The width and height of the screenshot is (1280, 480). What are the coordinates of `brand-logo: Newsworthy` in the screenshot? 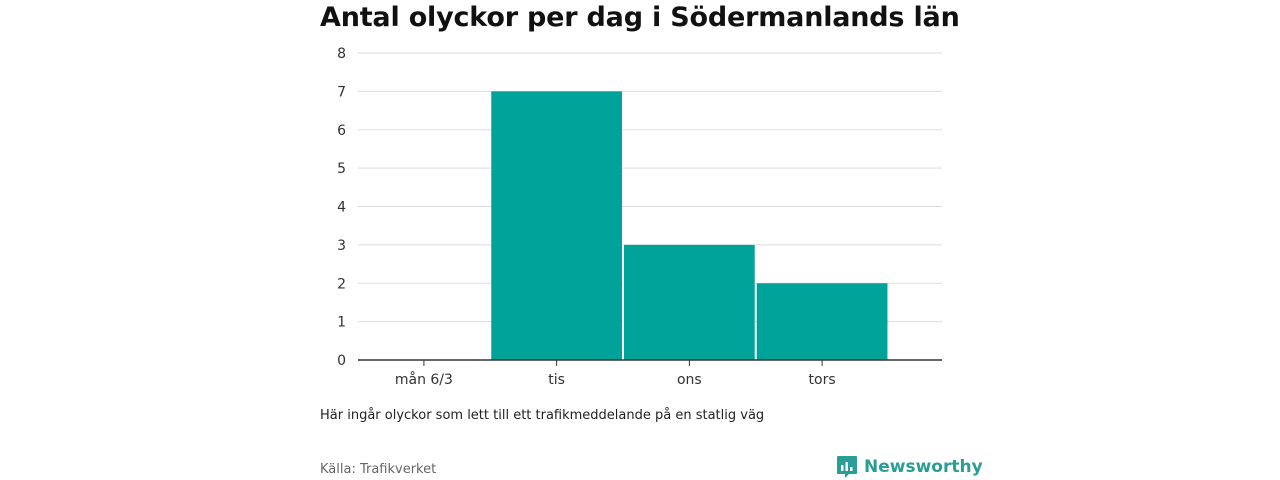 It's located at (909, 467).